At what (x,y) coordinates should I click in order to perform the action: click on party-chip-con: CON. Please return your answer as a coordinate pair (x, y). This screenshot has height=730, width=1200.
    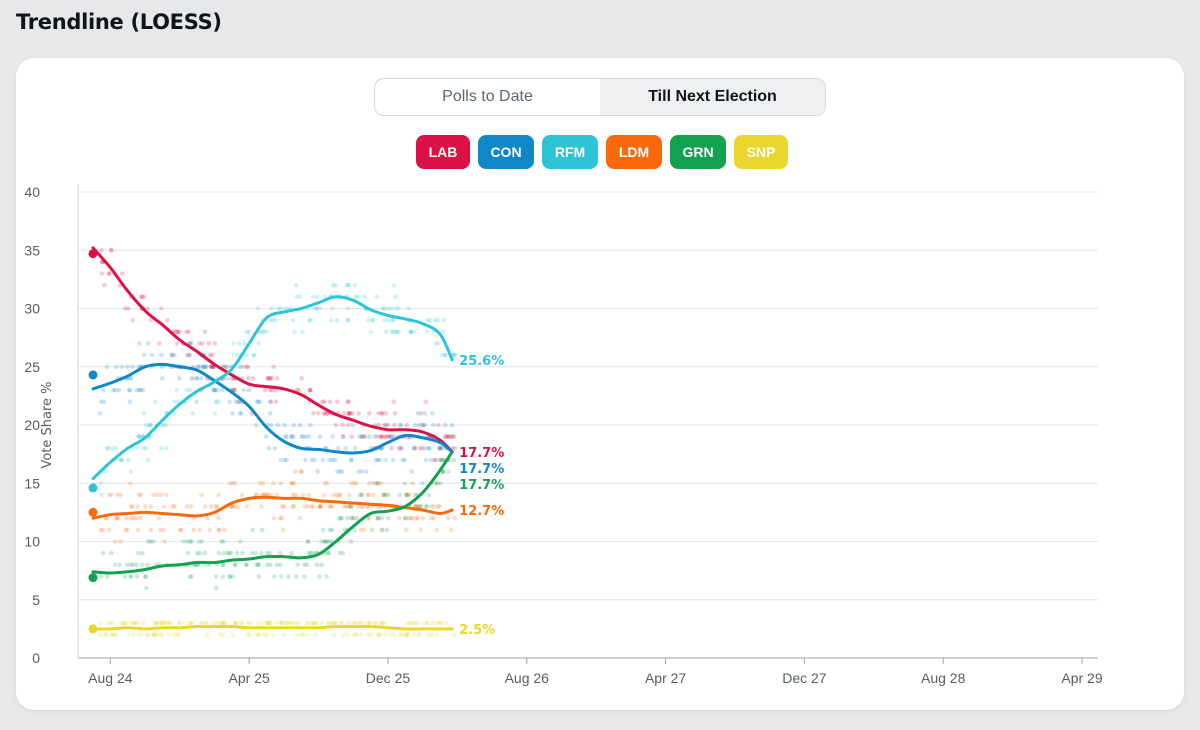
    Looking at the image, I should click on (506, 152).